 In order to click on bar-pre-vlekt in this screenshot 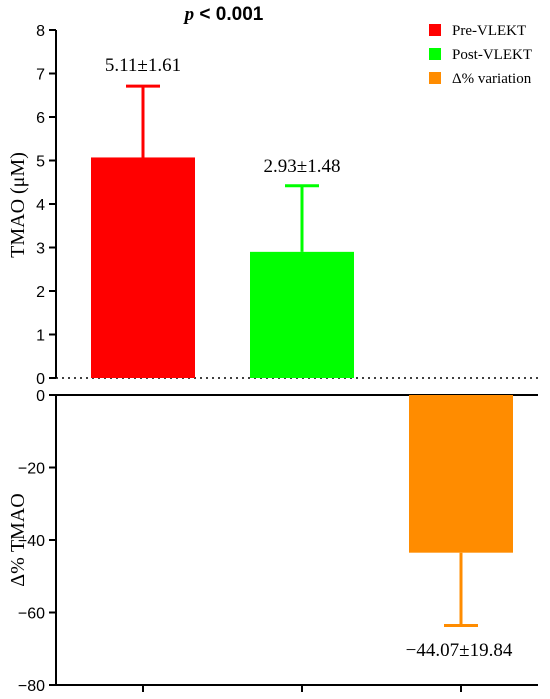, I will do `click(143, 267)`.